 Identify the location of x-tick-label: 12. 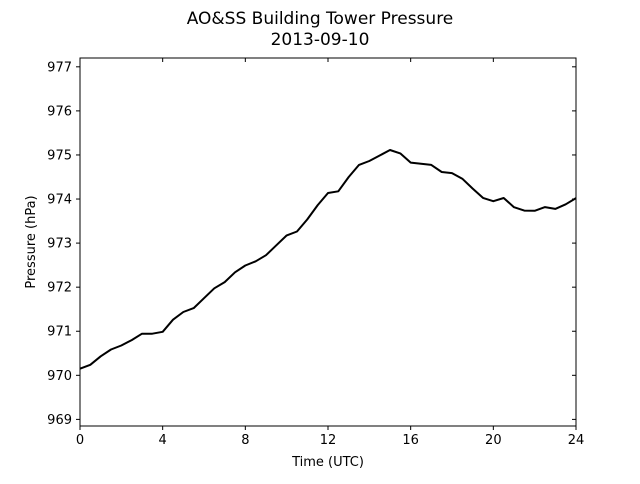
(328, 440).